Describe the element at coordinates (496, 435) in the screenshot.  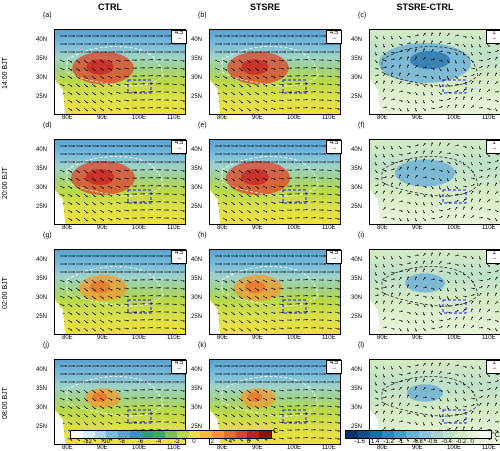
I see `colorbar-difference-unit: °C` at that location.